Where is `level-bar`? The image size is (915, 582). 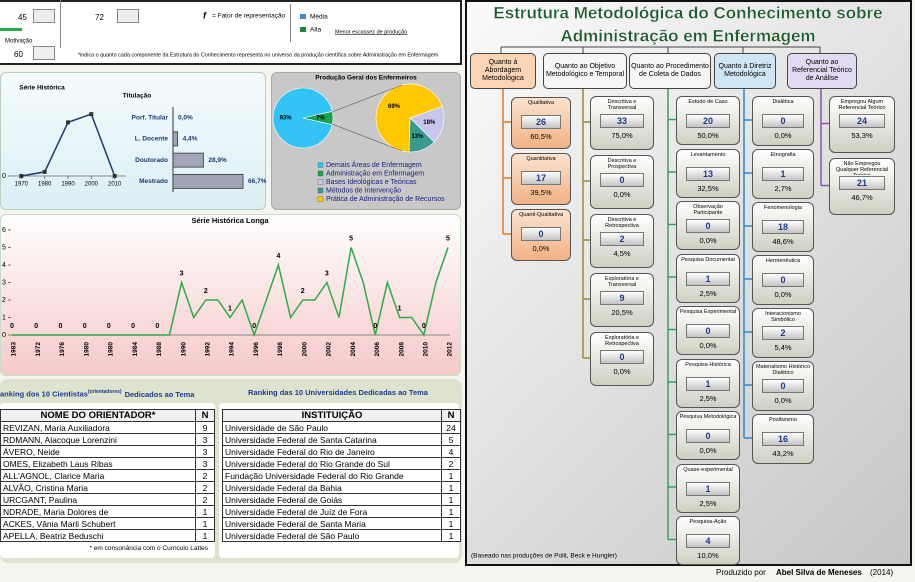 level-bar is located at coordinates (11, 29).